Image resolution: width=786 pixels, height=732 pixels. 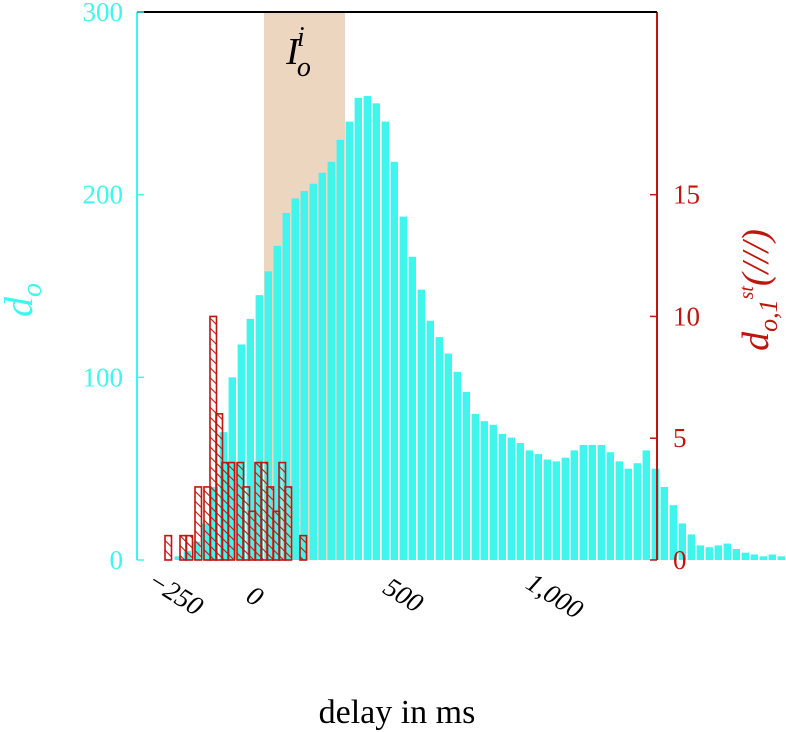 I want to click on right-tick-label-3: 15, so click(x=686, y=195).